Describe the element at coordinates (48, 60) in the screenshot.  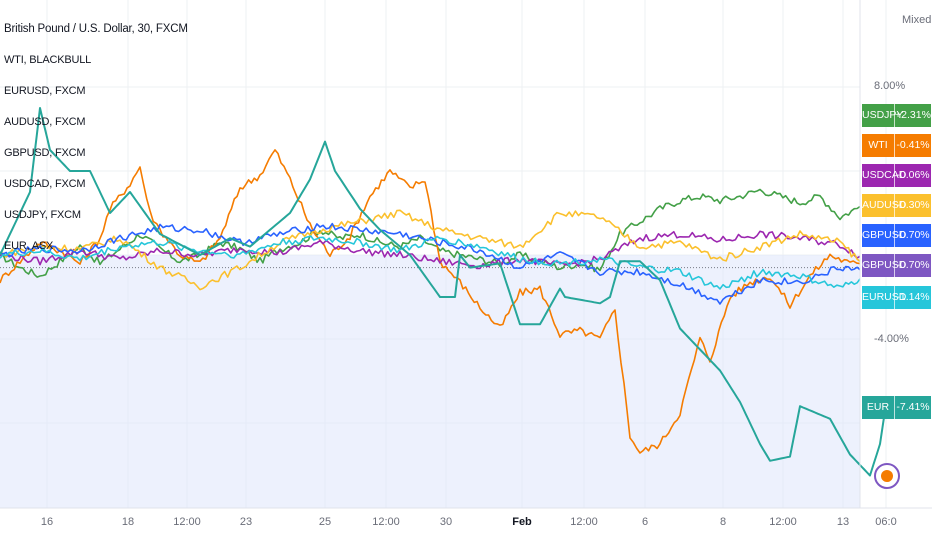
I see `legend-item-wti: WTI, BLACKBULL` at that location.